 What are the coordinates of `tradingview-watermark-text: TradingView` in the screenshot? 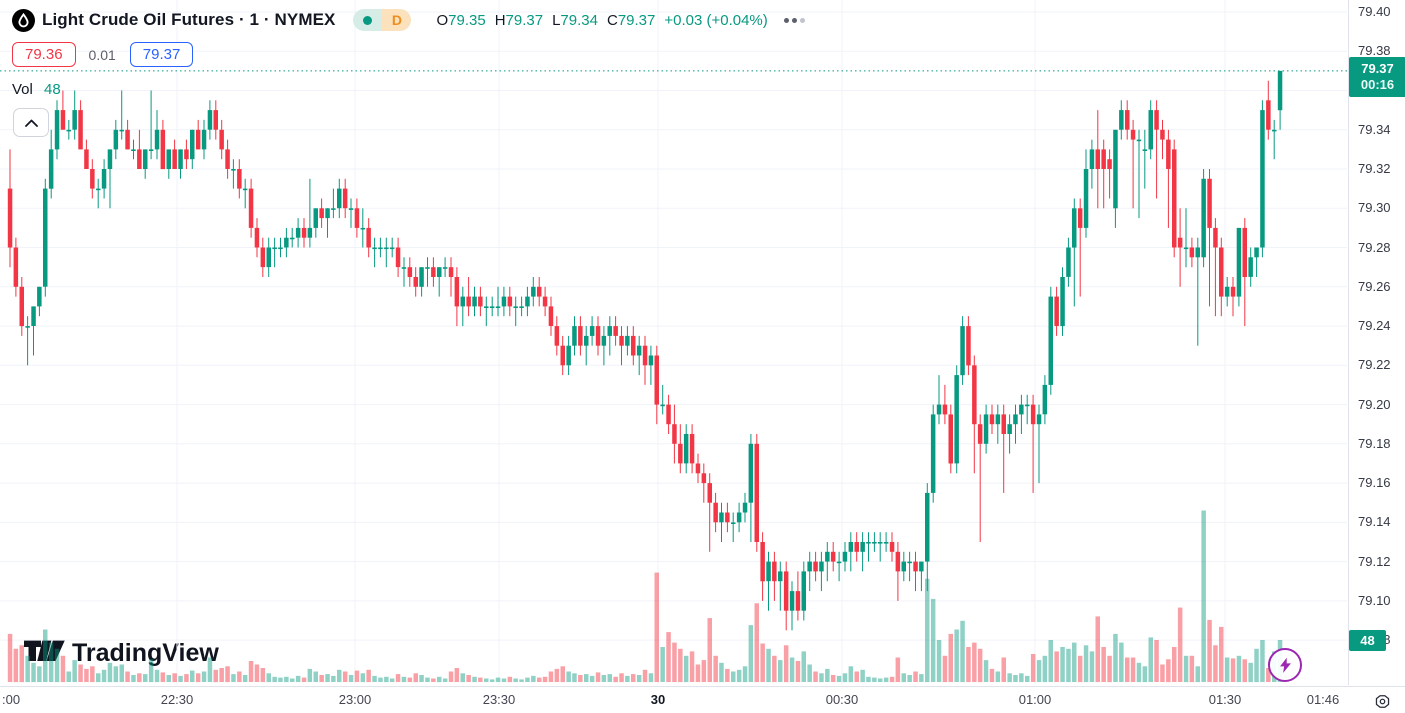 It's located at (145, 653).